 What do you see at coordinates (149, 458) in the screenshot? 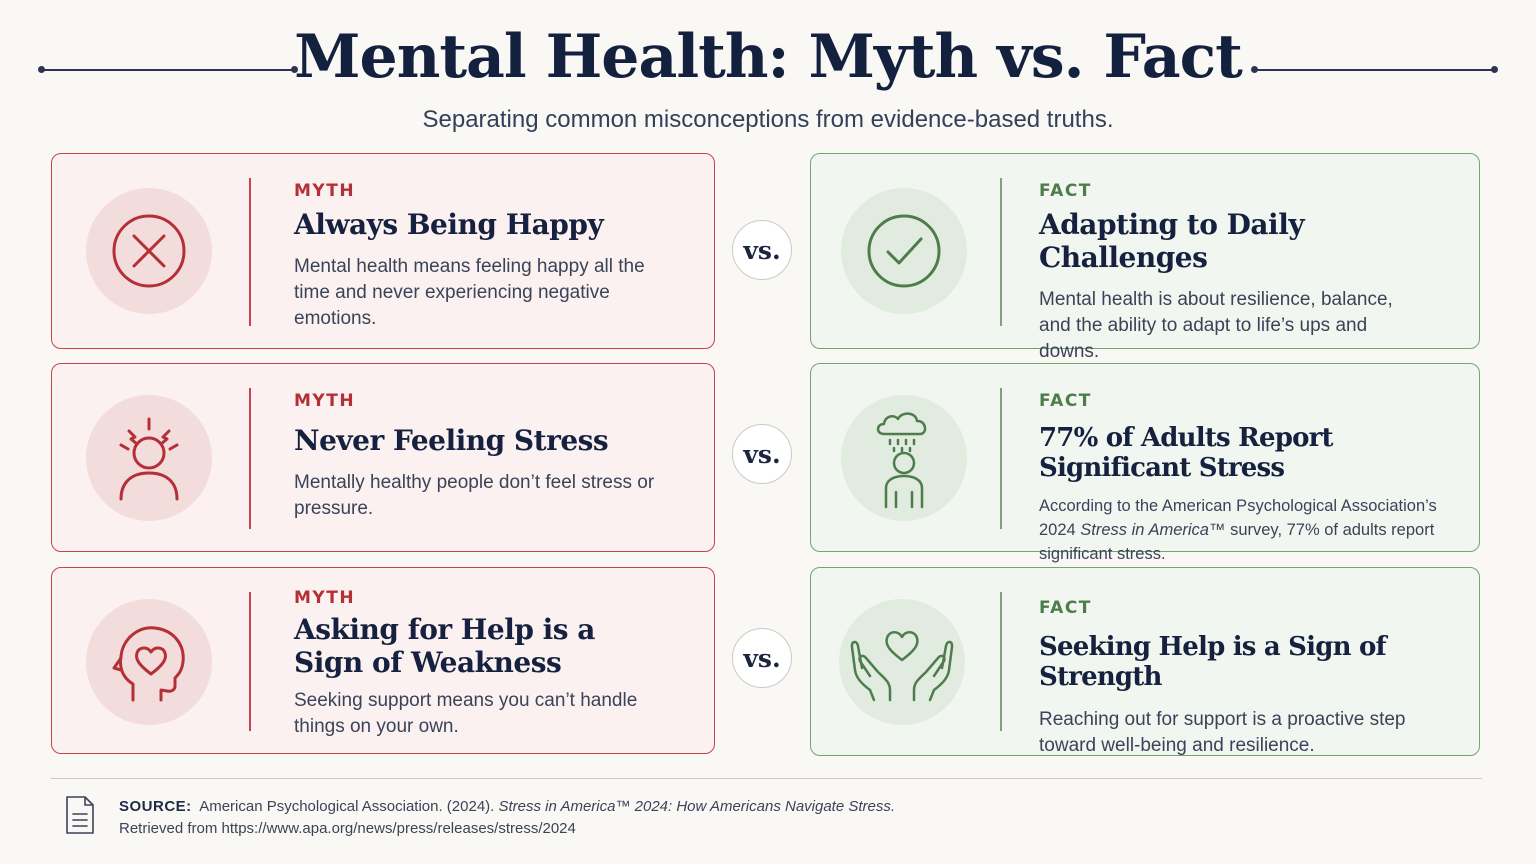
I see `stressed-person-icon` at bounding box center [149, 458].